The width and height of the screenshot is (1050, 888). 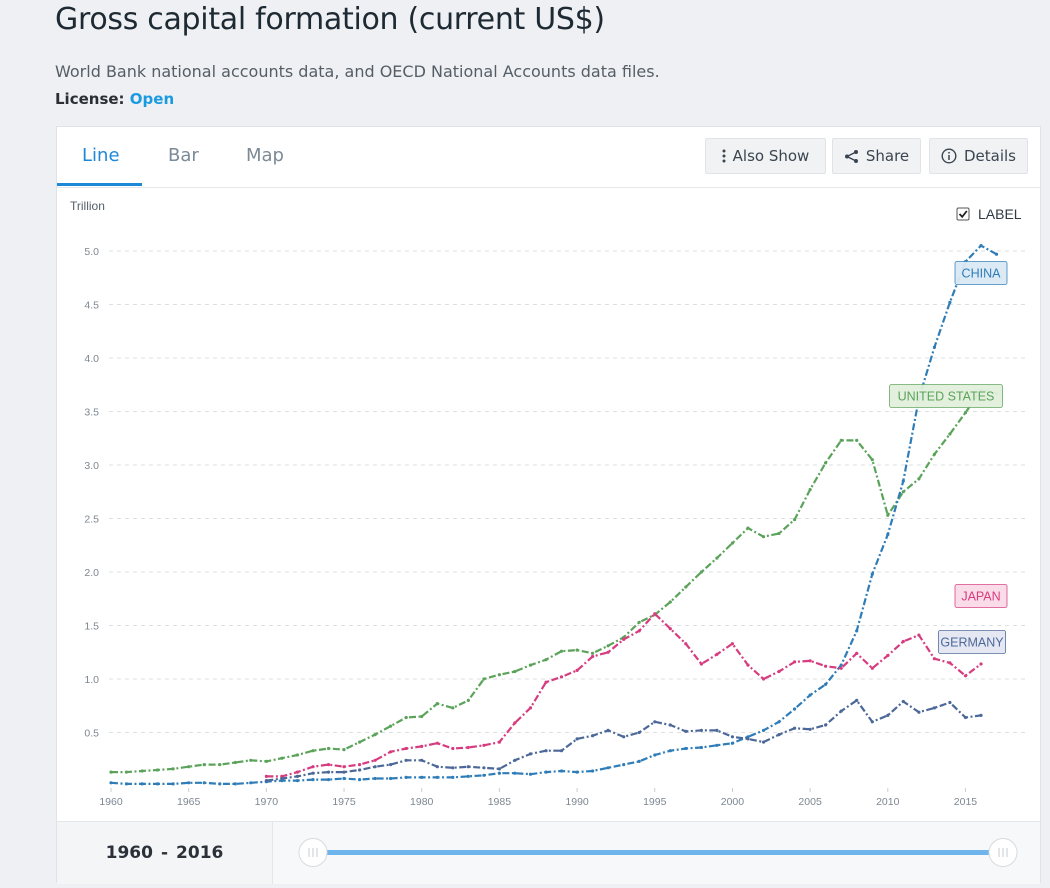 What do you see at coordinates (978, 156) in the screenshot?
I see `details-button: Details` at bounding box center [978, 156].